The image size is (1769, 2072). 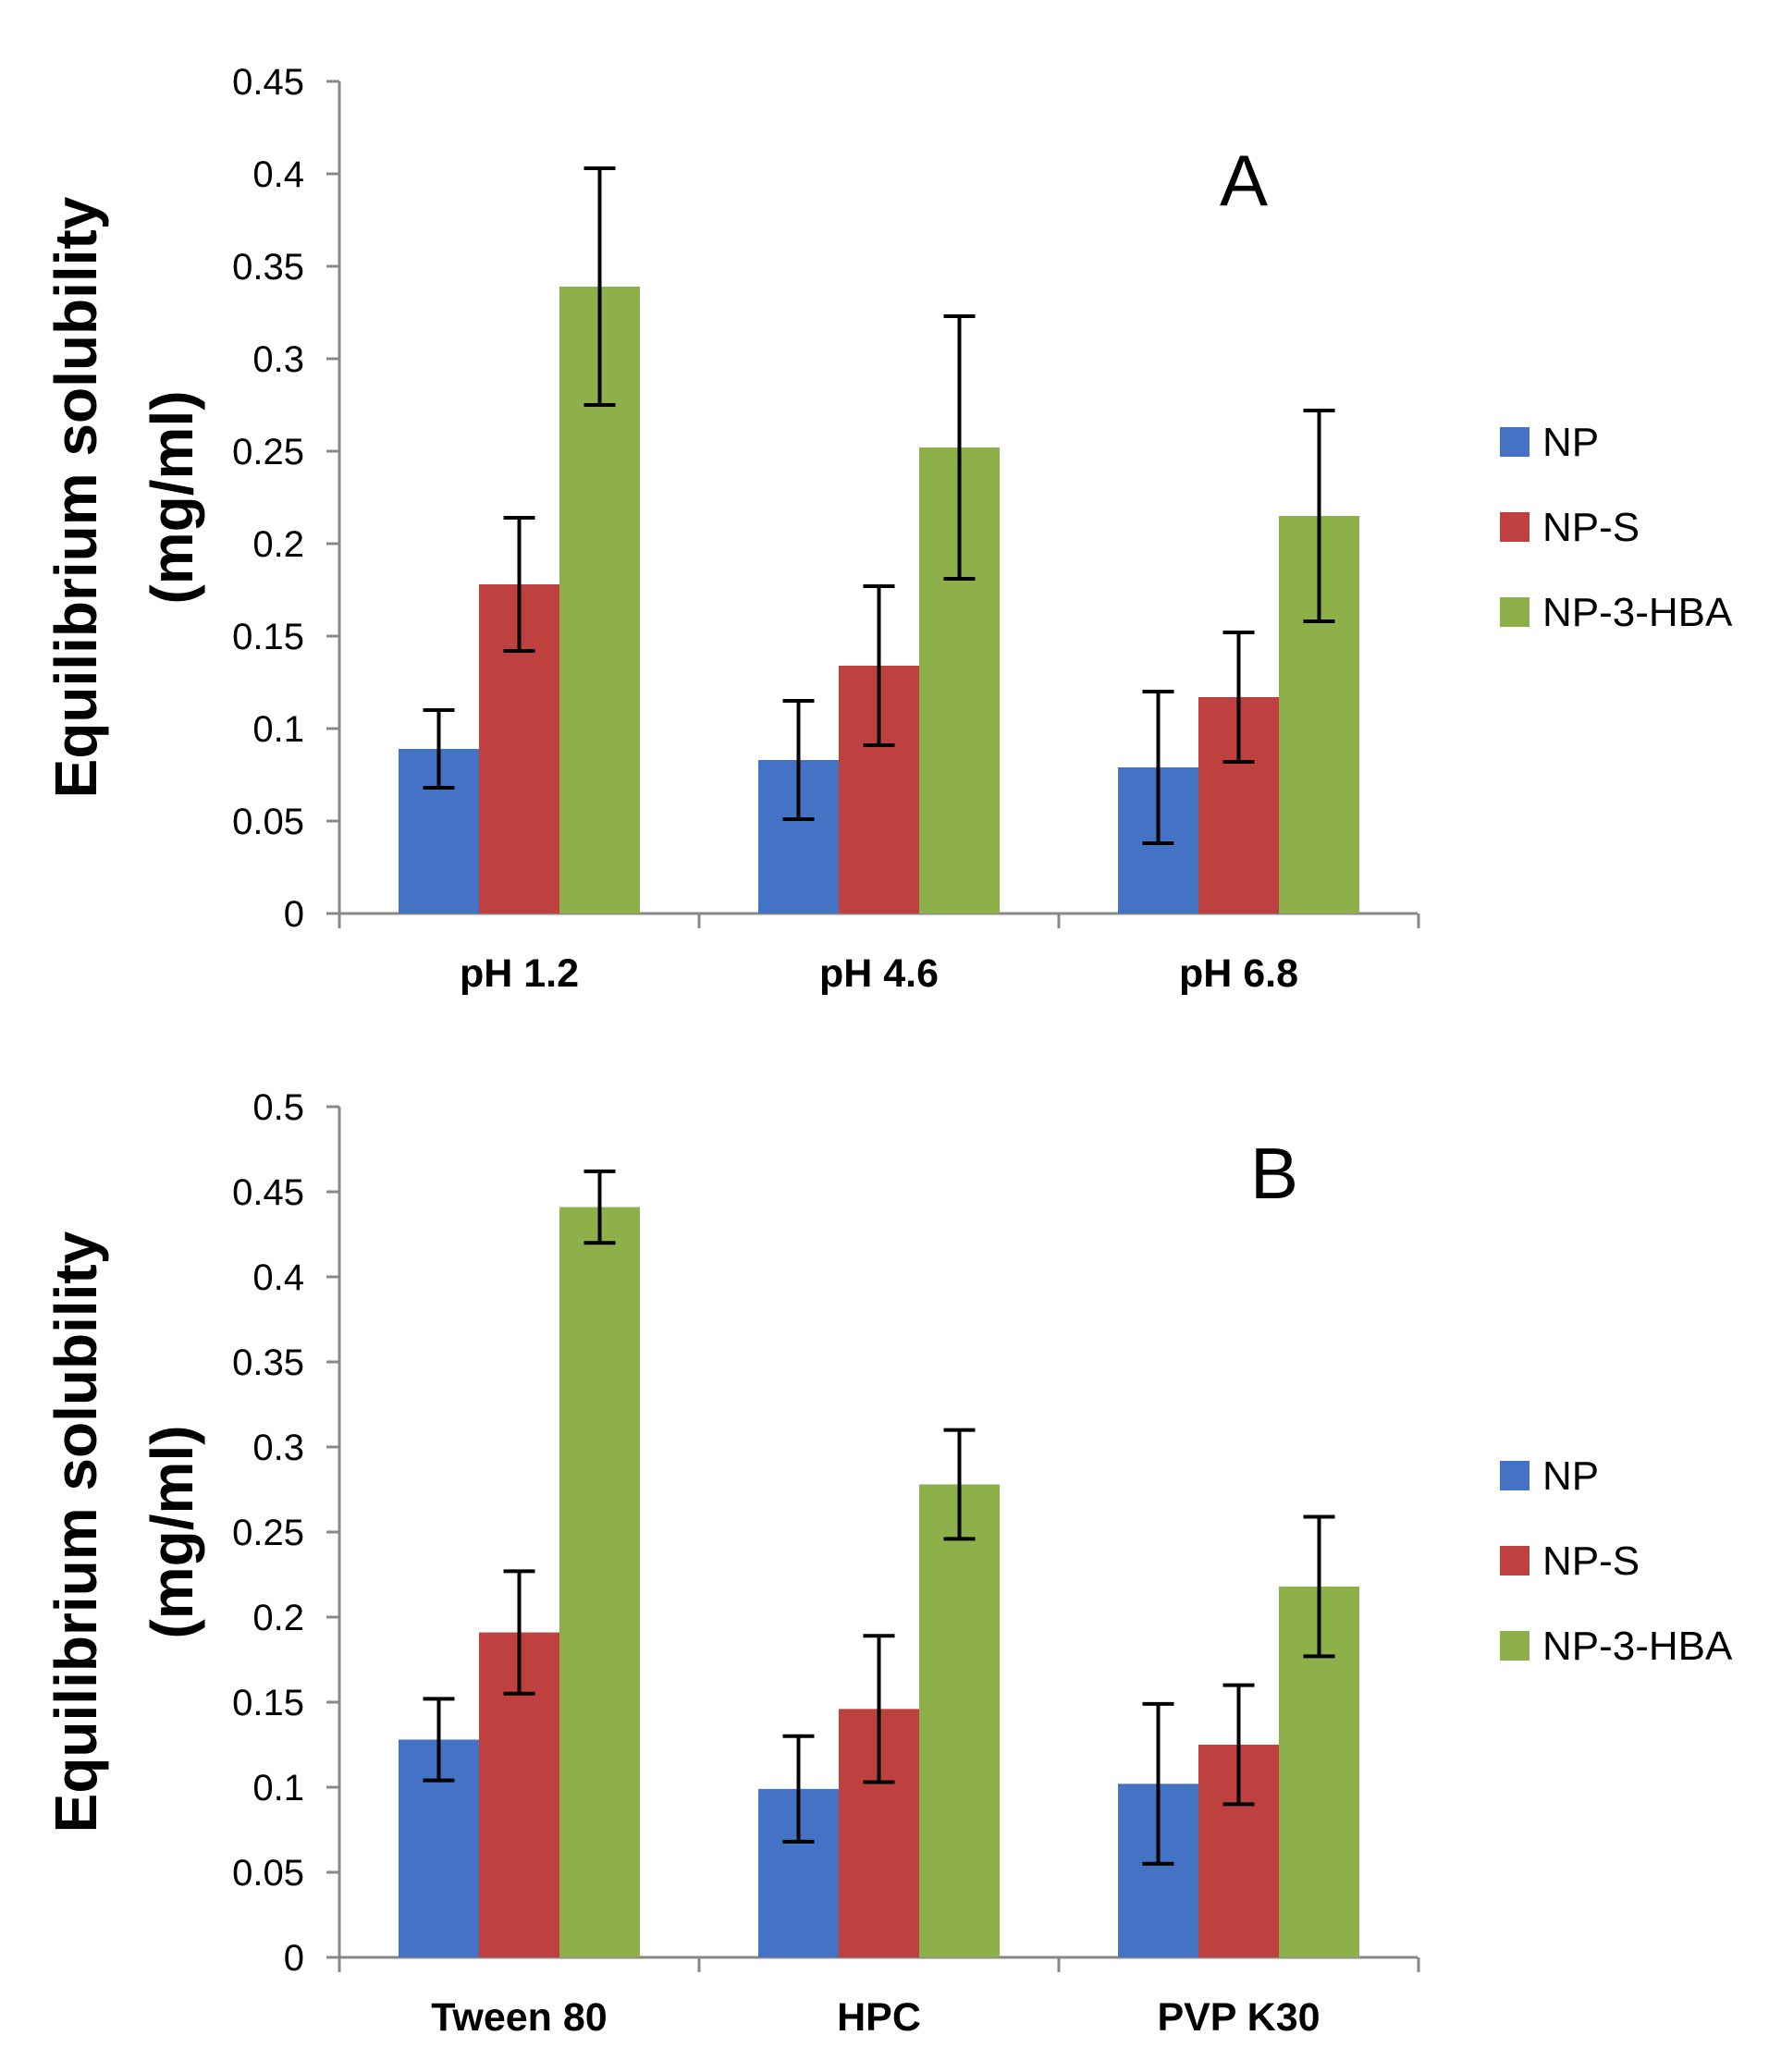 I want to click on x-tick-label: PVP K30, so click(x=1238, y=2017).